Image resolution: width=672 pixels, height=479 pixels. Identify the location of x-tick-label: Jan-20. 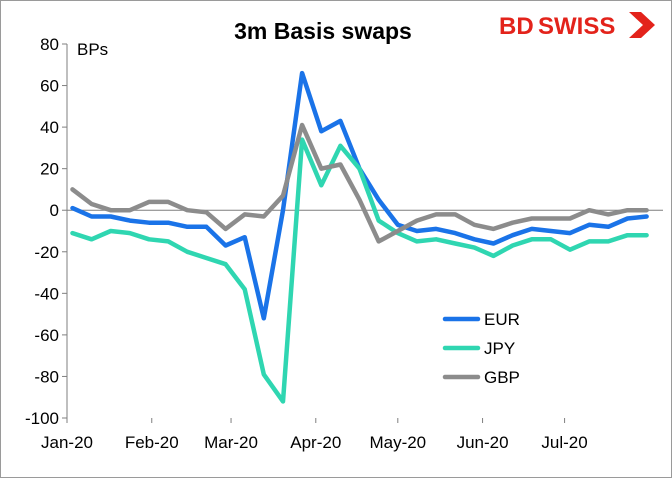
(67, 442).